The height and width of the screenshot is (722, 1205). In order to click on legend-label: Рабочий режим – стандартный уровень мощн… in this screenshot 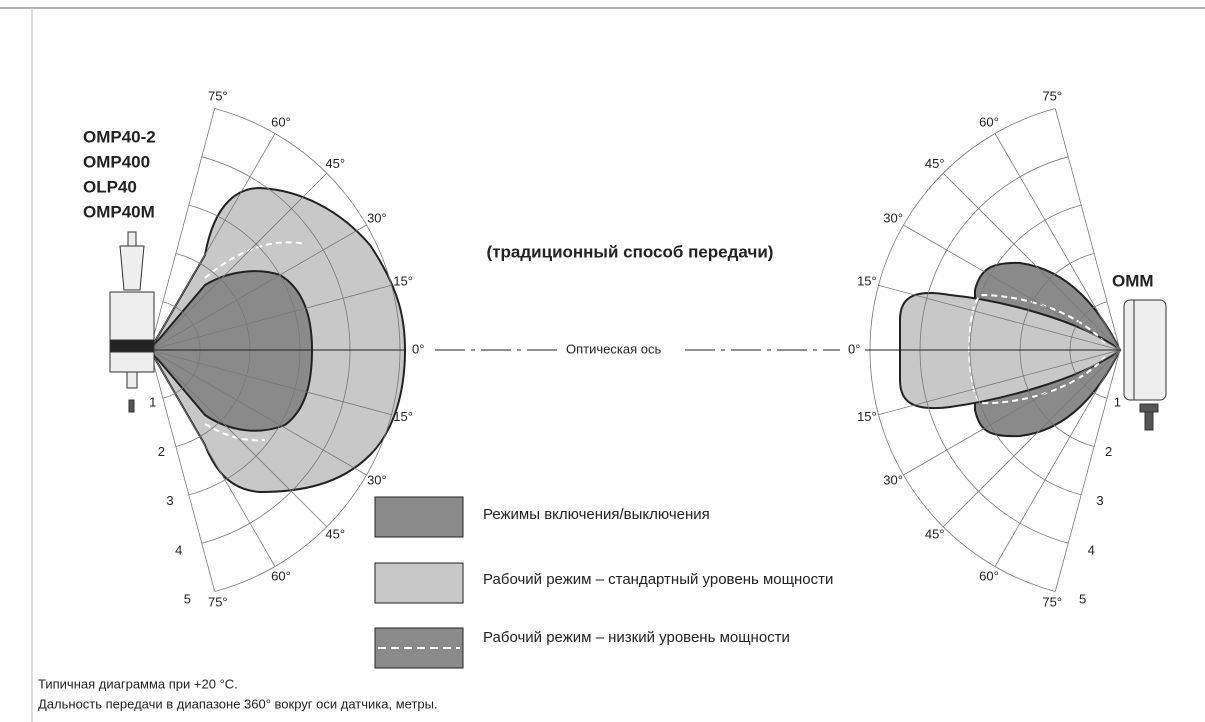, I will do `click(658, 579)`.